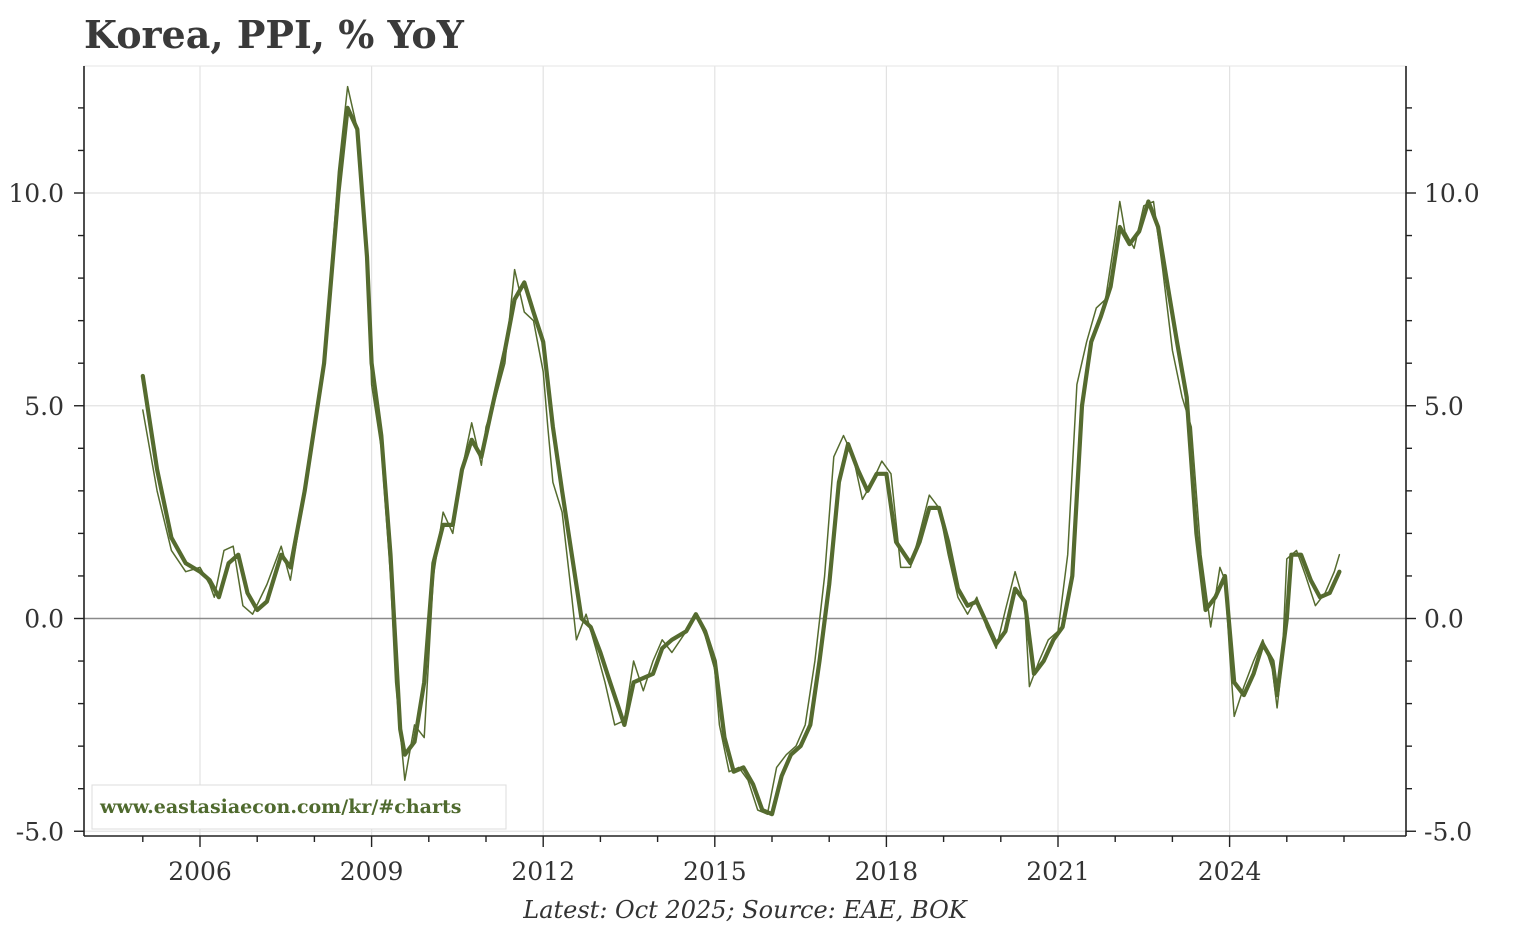  Describe the element at coordinates (44, 619) in the screenshot. I see `y-tick-label-left: 0.0` at that location.